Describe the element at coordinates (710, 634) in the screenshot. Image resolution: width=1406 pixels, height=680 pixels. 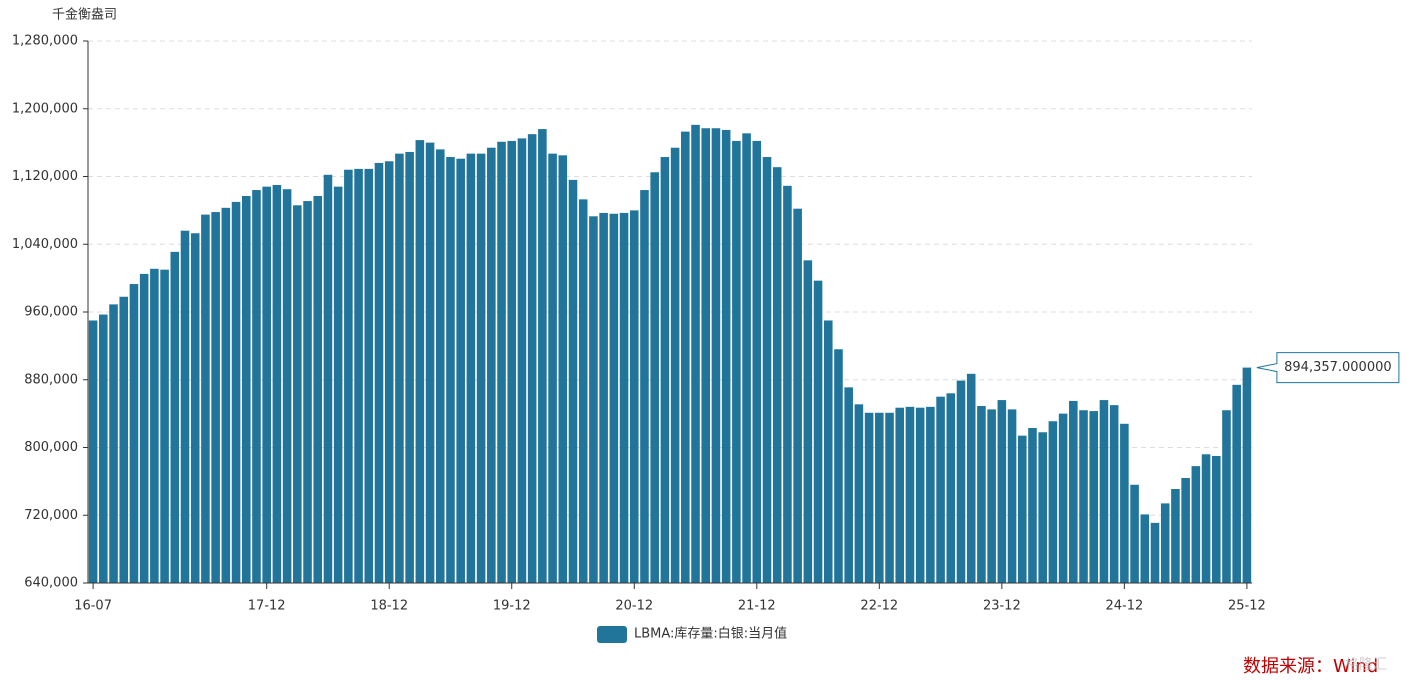
I see `legend-label: LBMA:库存量:白银:当月值` at that location.